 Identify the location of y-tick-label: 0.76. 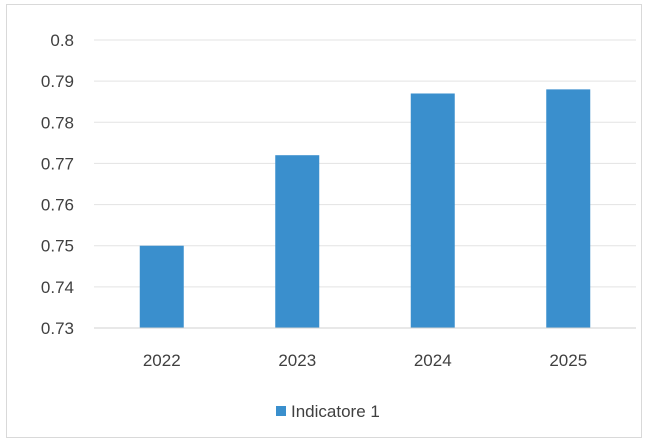
(57, 205).